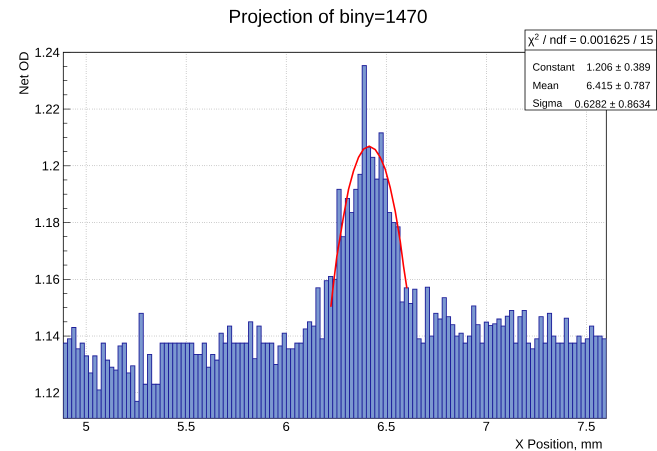 The image size is (657, 451). I want to click on x-tick-label: 5.5, so click(186, 426).